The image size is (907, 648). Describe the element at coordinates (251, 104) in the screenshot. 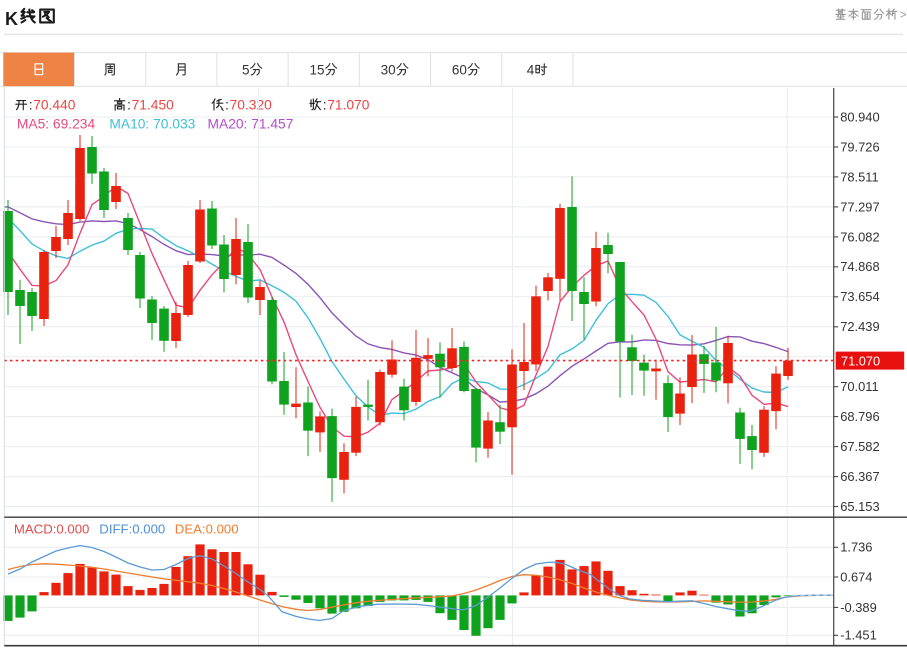

I see `svg-text: 70.320` at that location.